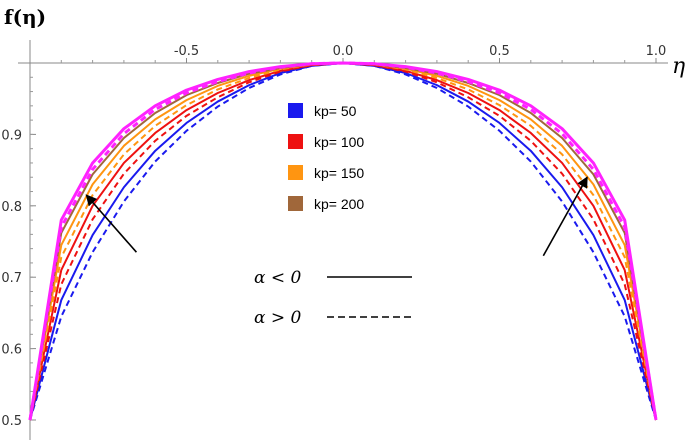 This screenshot has height=445, width=700. Describe the element at coordinates (499, 51) in the screenshot. I see `x-tick-label: 0.5` at that location.